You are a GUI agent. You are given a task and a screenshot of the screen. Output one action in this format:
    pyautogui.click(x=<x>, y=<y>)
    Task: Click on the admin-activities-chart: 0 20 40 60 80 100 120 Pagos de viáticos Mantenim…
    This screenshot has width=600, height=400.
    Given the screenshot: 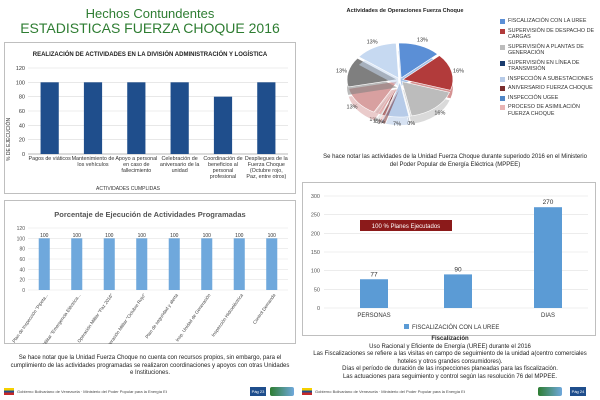 What is the action you would take?
    pyautogui.click(x=146, y=129)
    